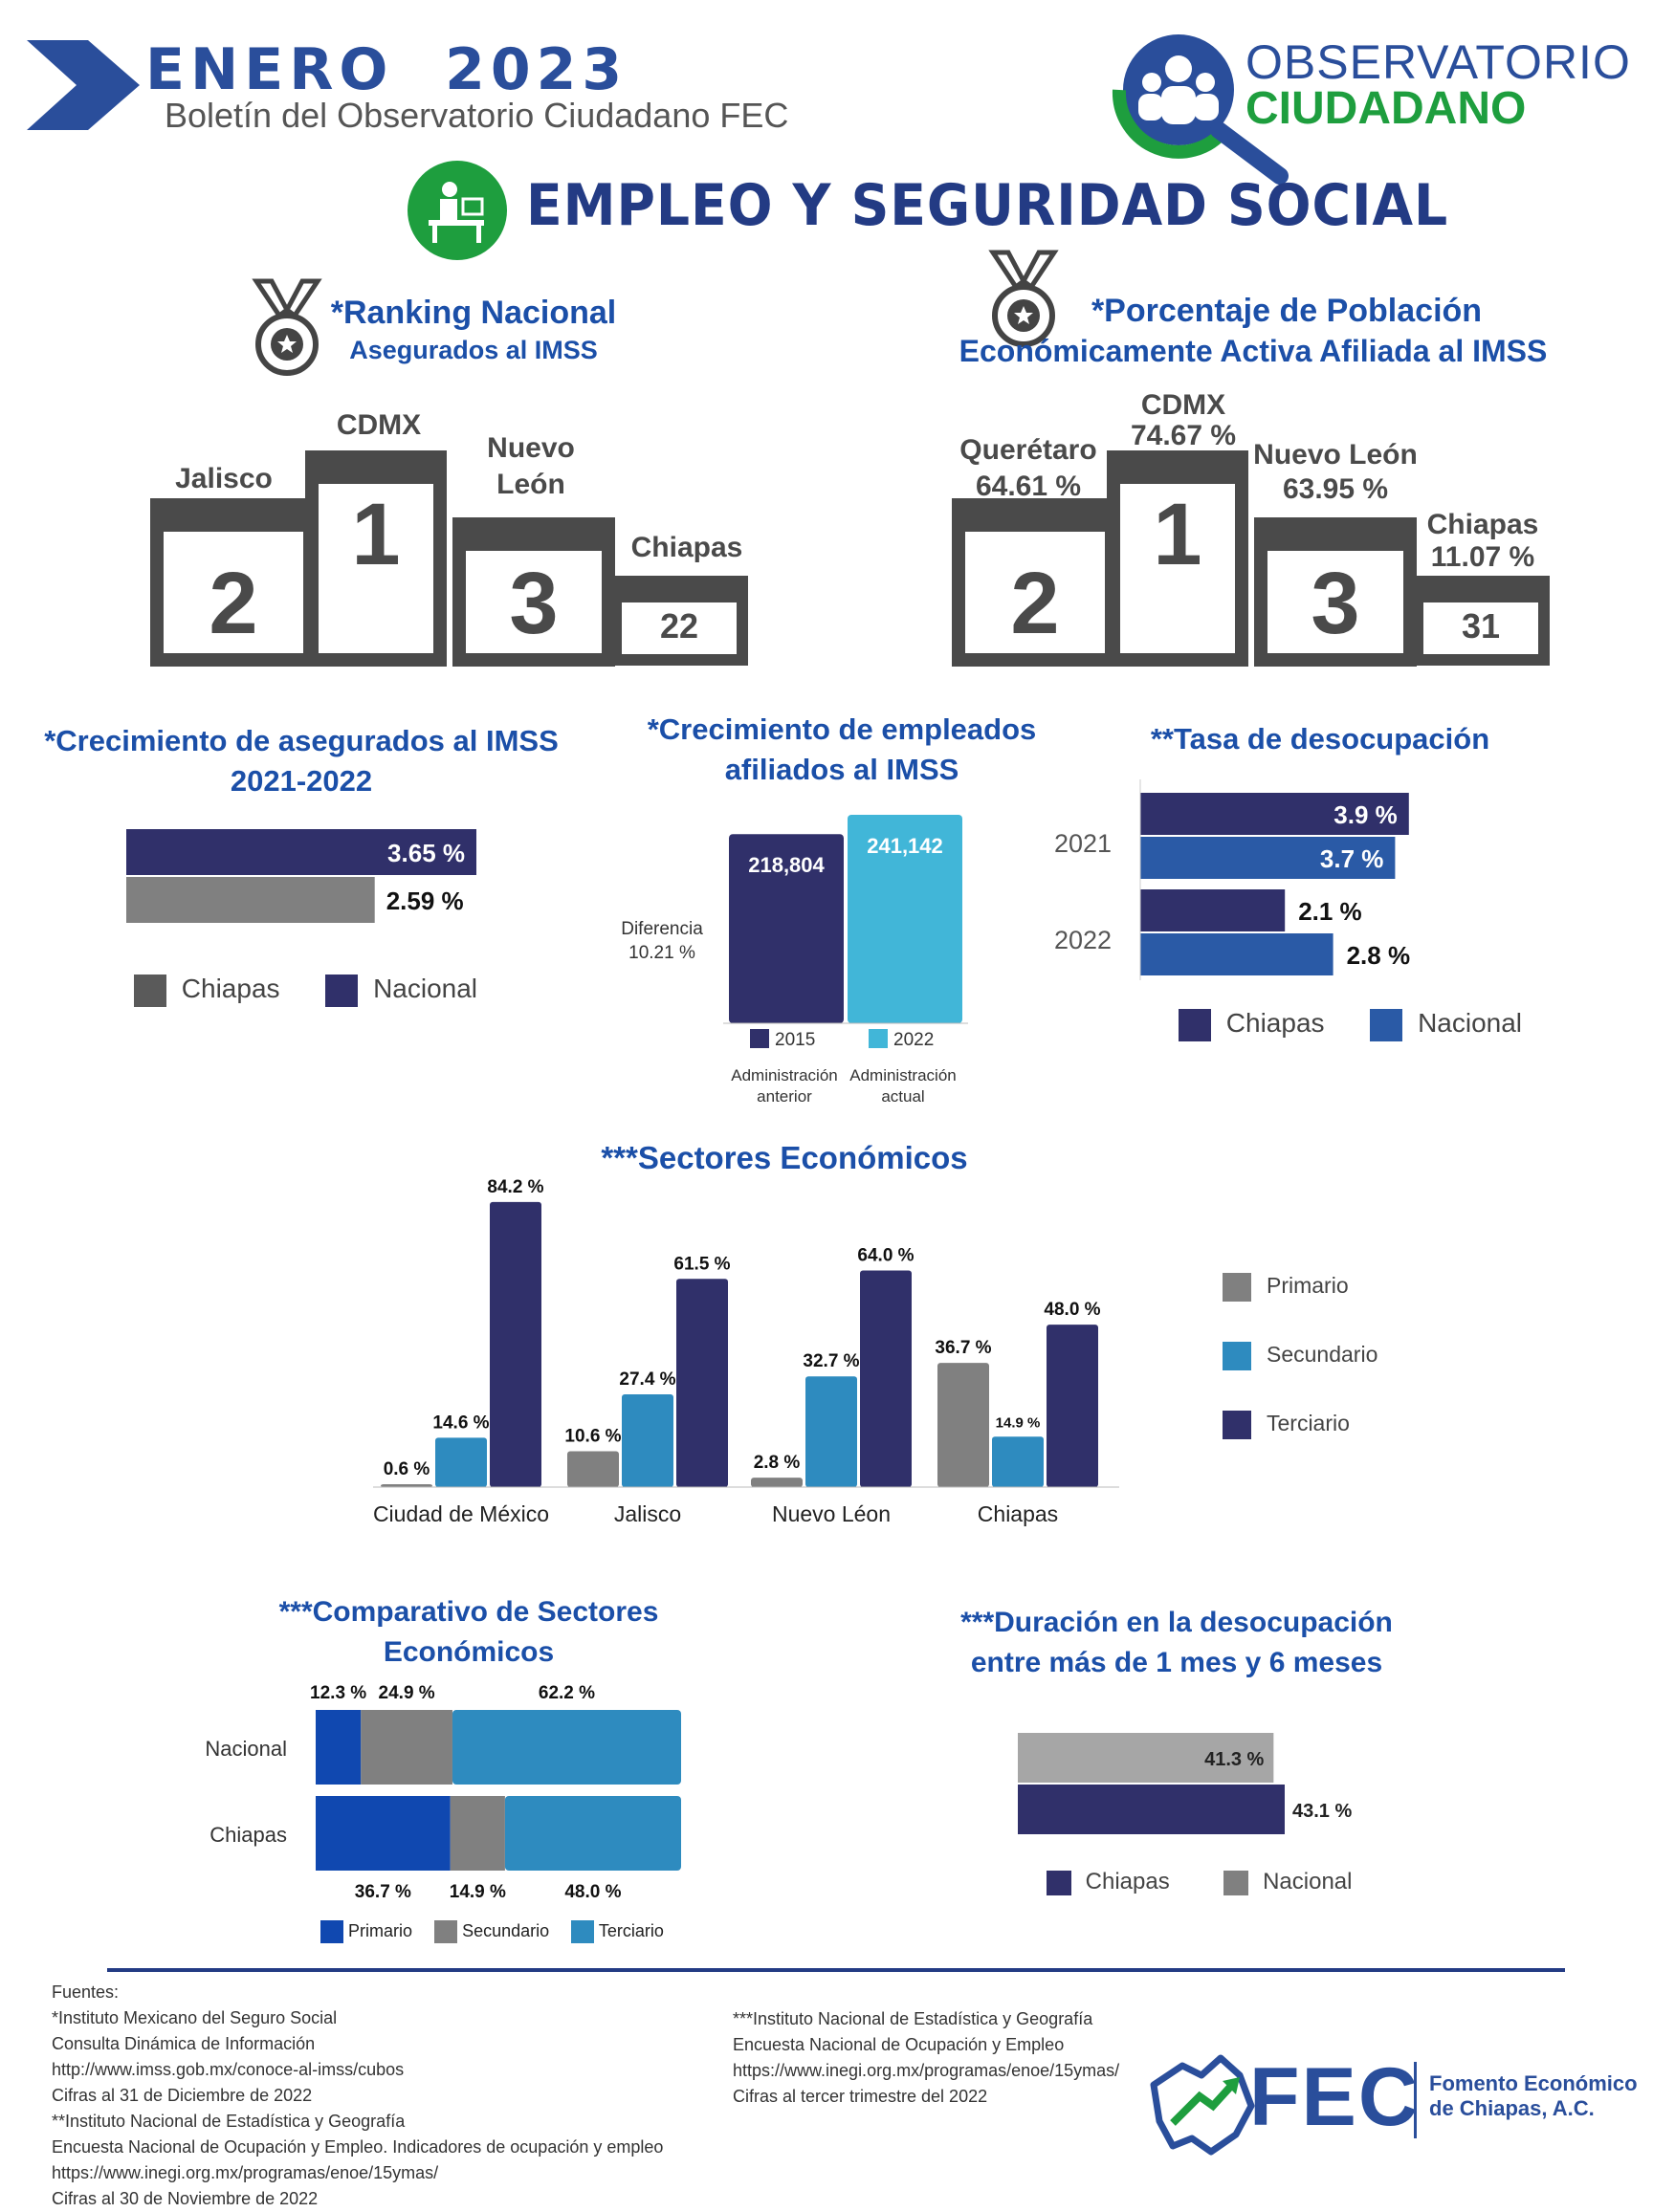 The height and width of the screenshot is (2212, 1653). I want to click on category-label: 2021, so click(1083, 843).